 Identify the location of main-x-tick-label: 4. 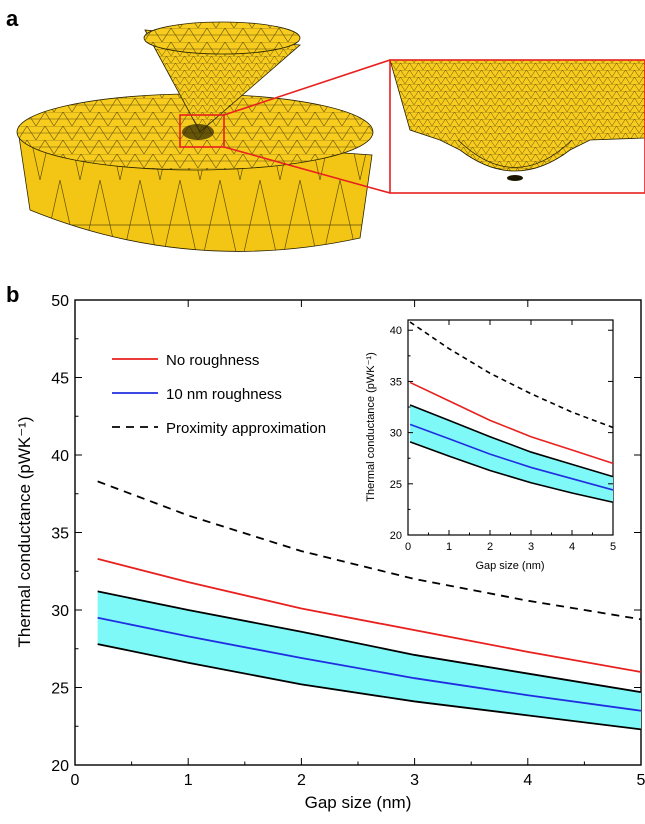
(527, 780).